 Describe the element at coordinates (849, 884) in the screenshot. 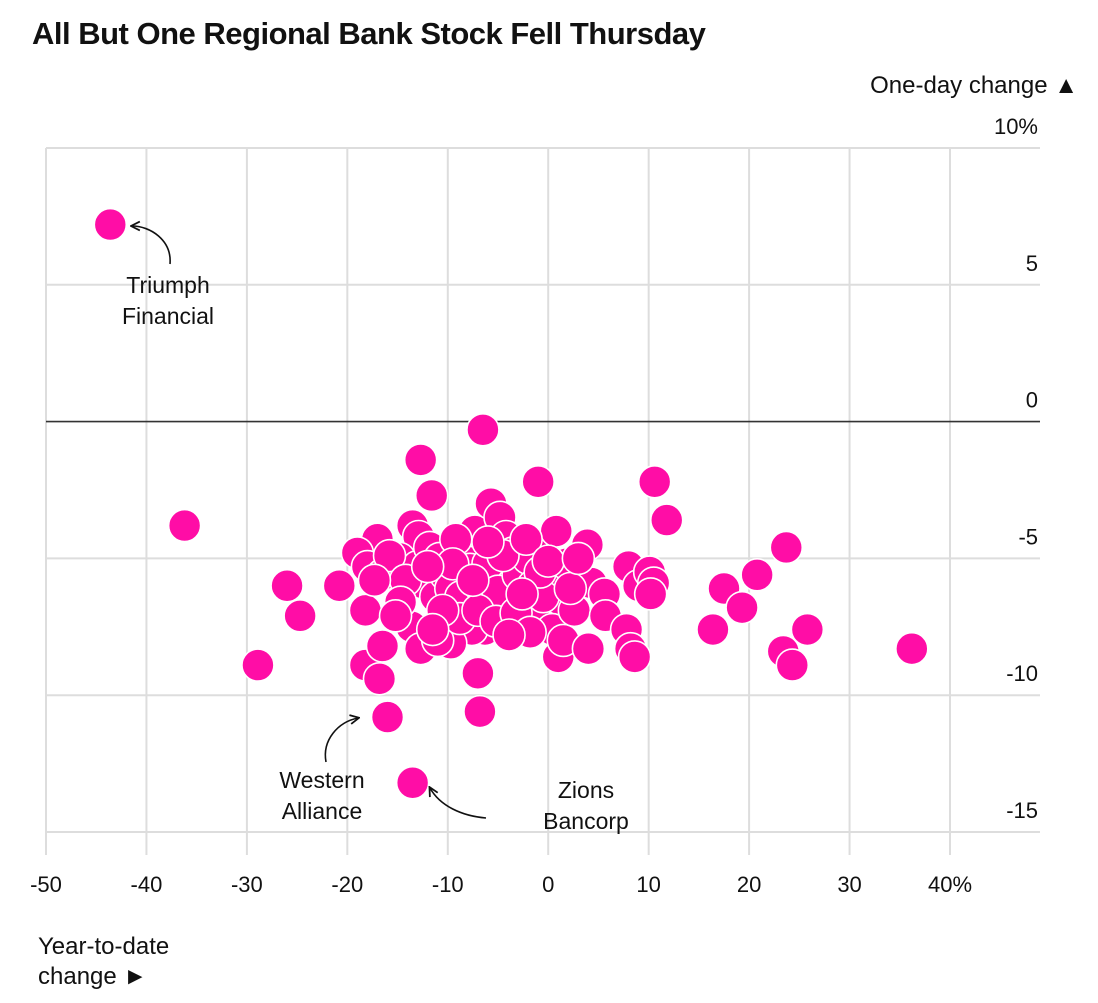

I see `x-tick-label: 30` at that location.